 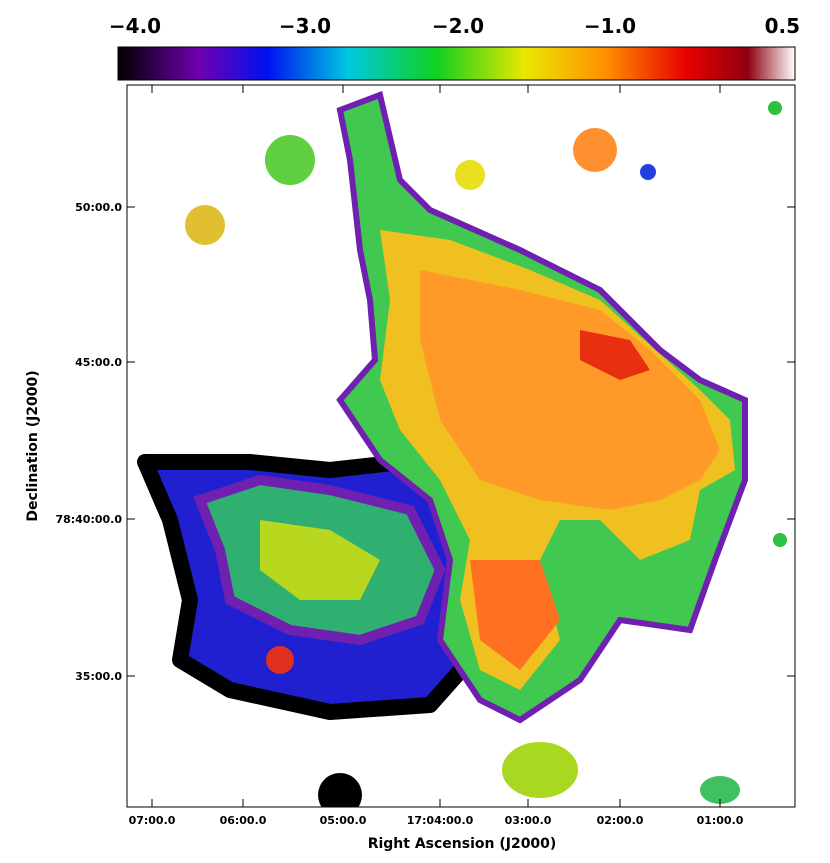 I want to click on x-tick-label: 07:00.0, so click(x=152, y=820).